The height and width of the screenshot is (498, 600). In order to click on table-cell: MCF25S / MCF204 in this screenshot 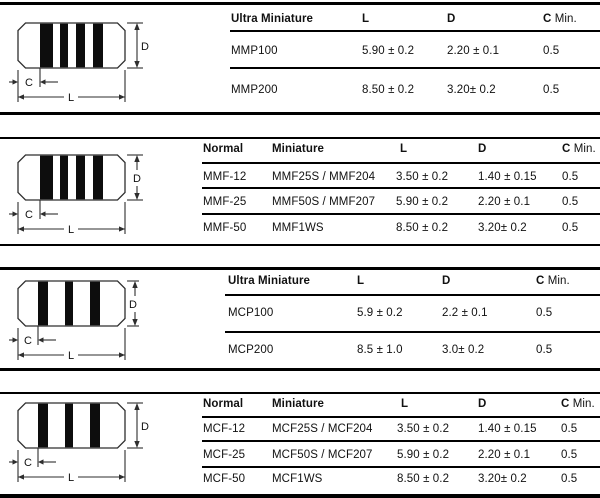, I will do `click(322, 429)`.